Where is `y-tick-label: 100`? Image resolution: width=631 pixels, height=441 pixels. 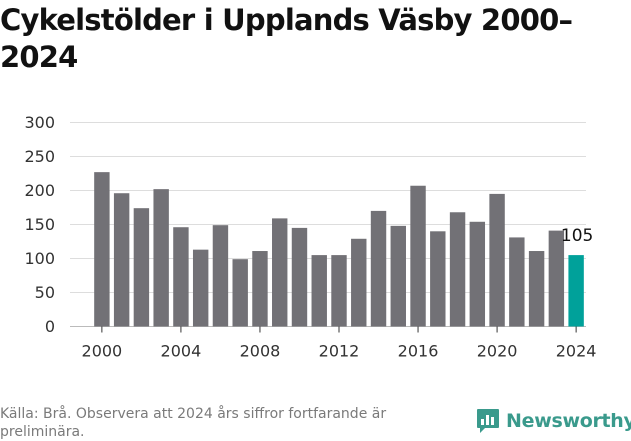 y-tick-label: 100 is located at coordinates (39, 258).